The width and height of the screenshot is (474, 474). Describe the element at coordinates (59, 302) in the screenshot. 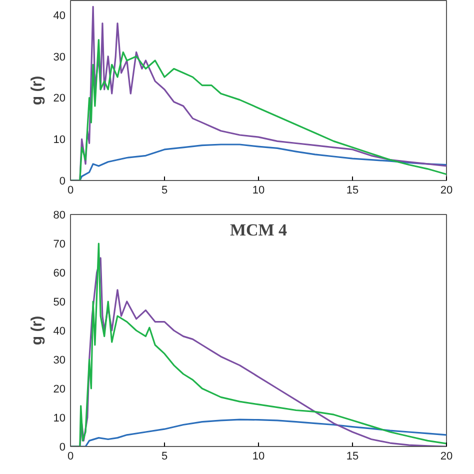

I see `y-tick-label: 50` at that location.